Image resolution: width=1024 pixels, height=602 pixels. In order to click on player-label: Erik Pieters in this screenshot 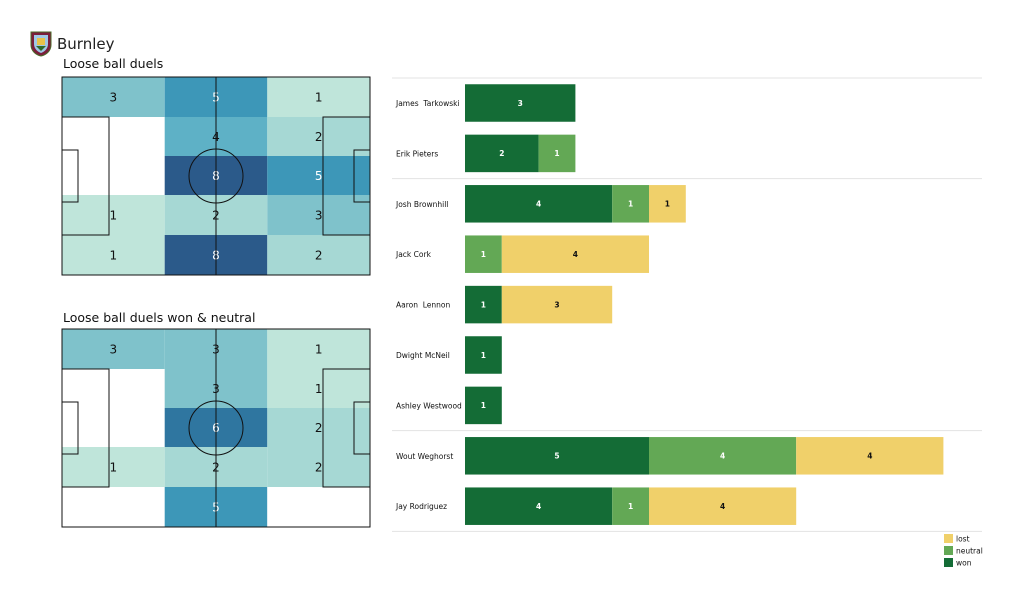, I will do `click(417, 153)`.